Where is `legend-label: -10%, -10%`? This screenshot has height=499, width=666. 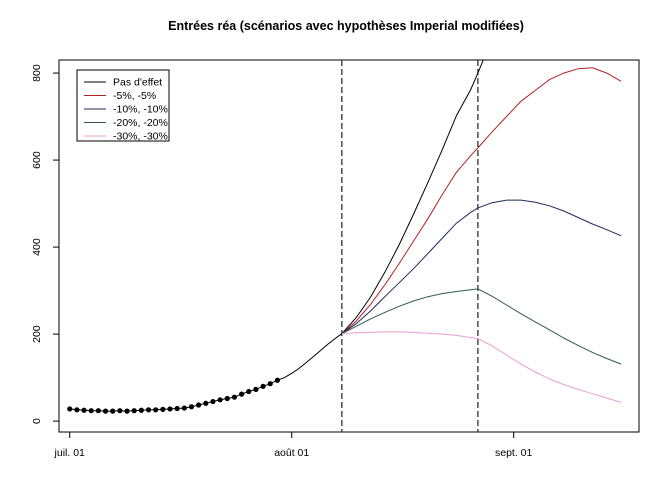 legend-label: -10%, -10% is located at coordinates (140, 110).